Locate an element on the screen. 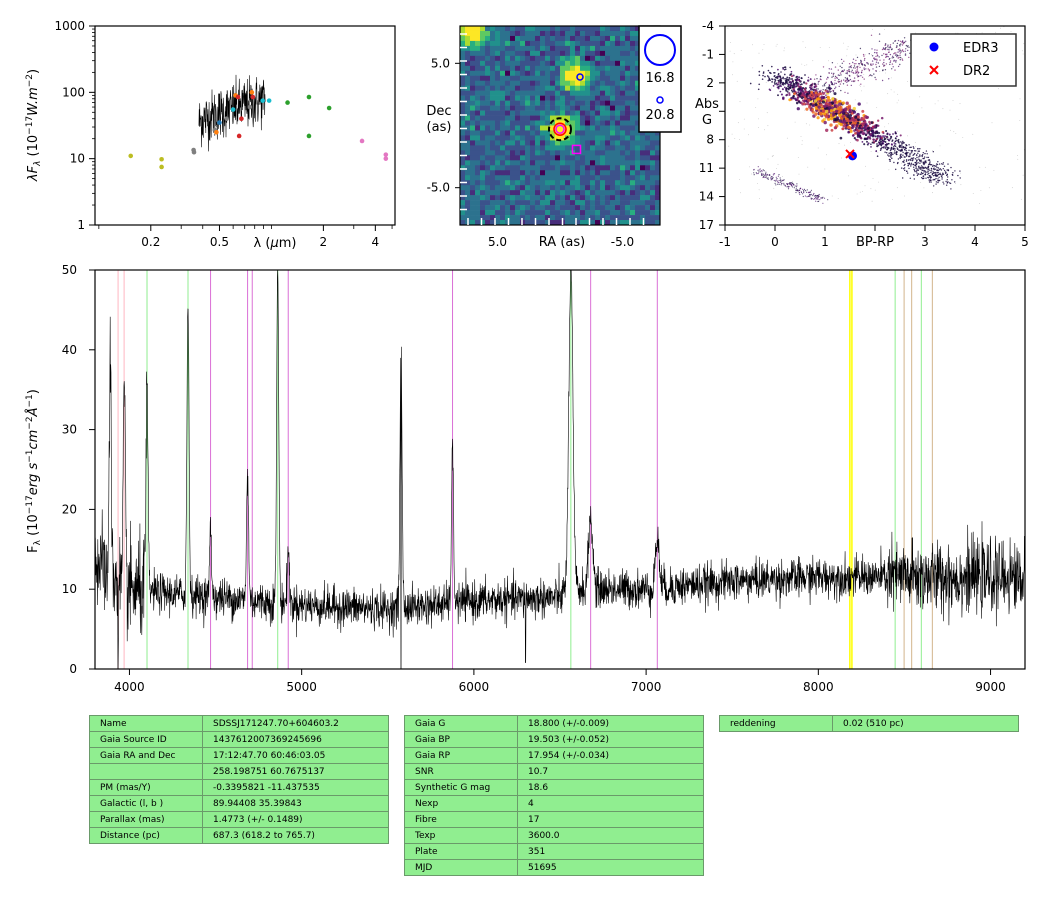 Image resolution: width=1050 pixels, height=902 pixels. table-row: Gaia RP 17.954 (+/-0.034) is located at coordinates (554, 755).